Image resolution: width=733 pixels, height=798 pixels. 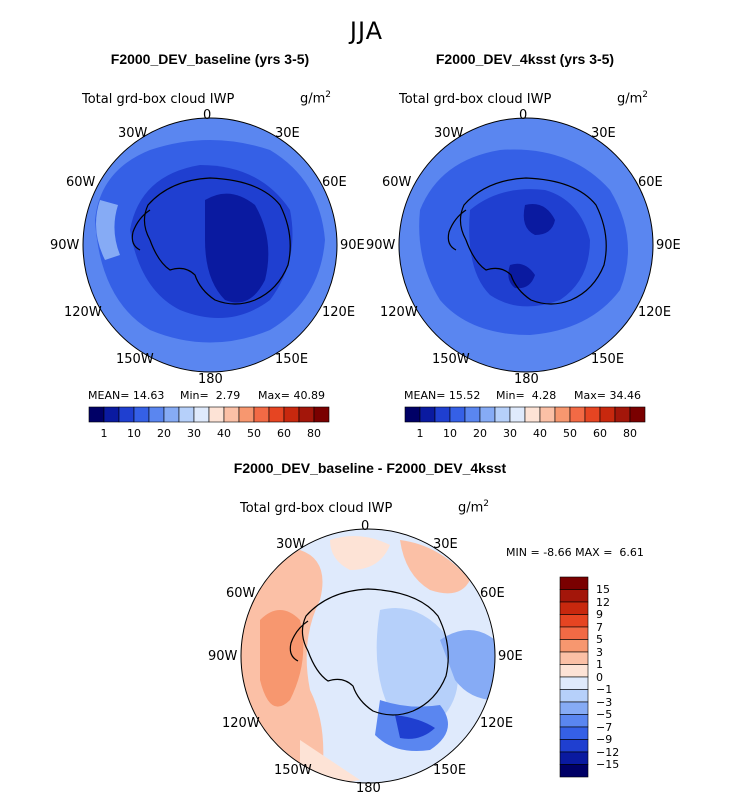 What do you see at coordinates (334, 182) in the screenshot?
I see `p1-lon-60e: 60E` at bounding box center [334, 182].